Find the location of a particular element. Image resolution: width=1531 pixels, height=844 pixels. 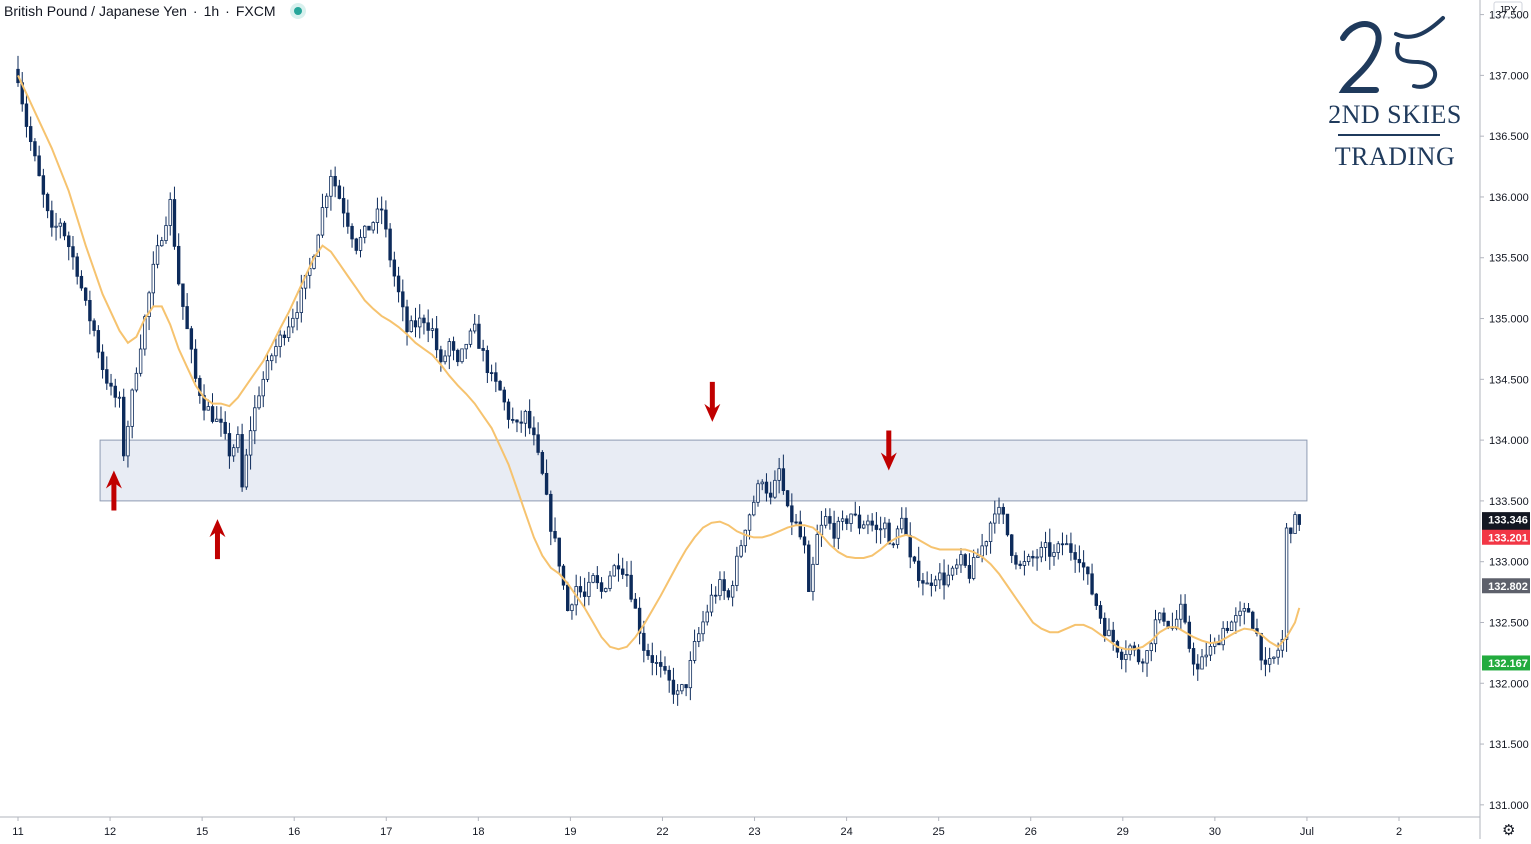

arrow-up-icon is located at coordinates (217, 539).